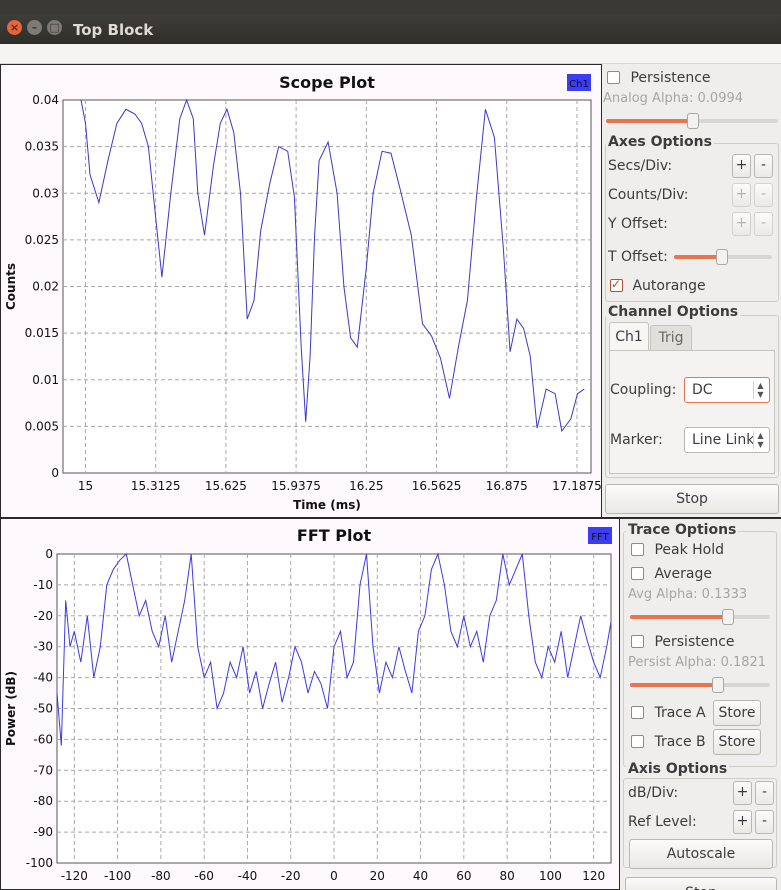  What do you see at coordinates (643, 390) in the screenshot?
I see `coupling-label: Coupling:` at bounding box center [643, 390].